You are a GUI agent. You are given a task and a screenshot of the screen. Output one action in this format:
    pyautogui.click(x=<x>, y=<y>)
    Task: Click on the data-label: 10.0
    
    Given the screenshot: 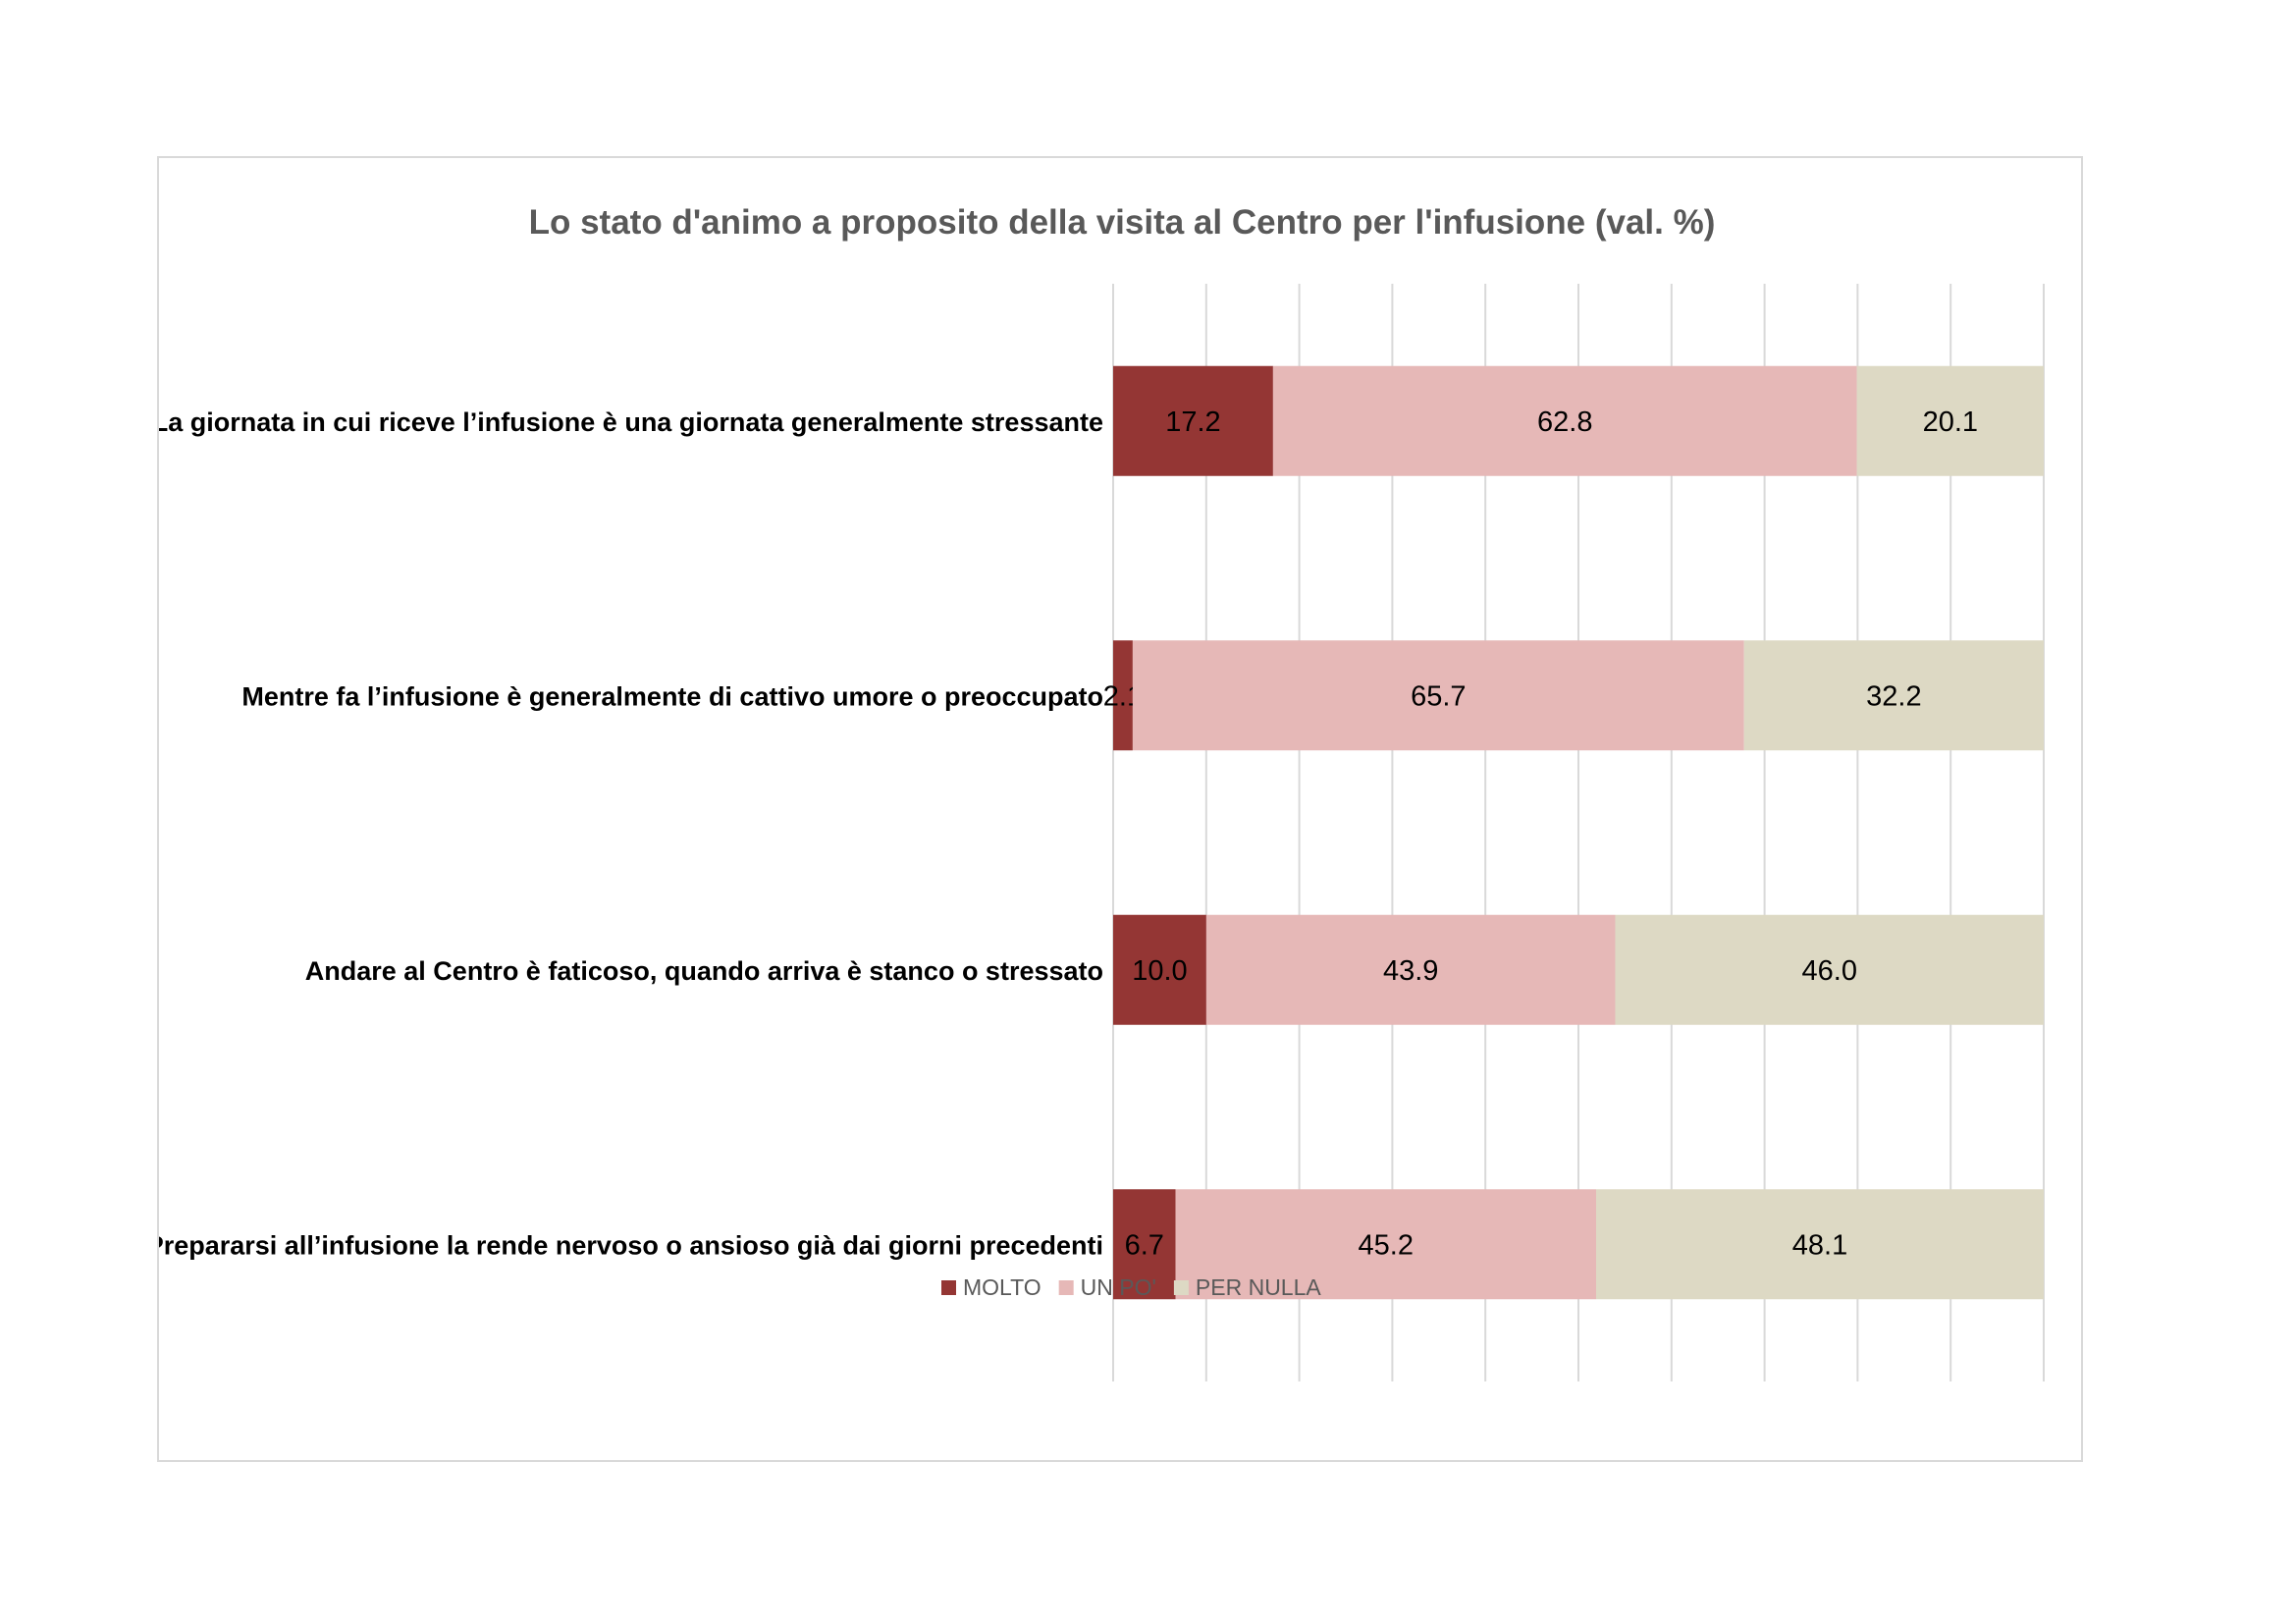 What is the action you would take?
    pyautogui.click(x=1159, y=971)
    